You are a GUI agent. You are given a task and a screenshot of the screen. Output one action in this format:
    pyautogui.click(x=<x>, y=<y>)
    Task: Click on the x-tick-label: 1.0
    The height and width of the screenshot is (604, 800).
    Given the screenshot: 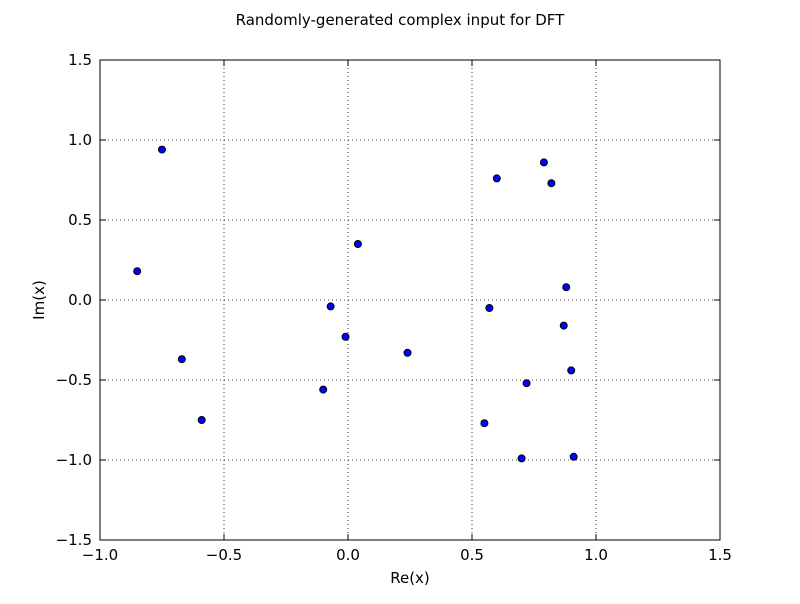 What is the action you would take?
    pyautogui.click(x=596, y=555)
    